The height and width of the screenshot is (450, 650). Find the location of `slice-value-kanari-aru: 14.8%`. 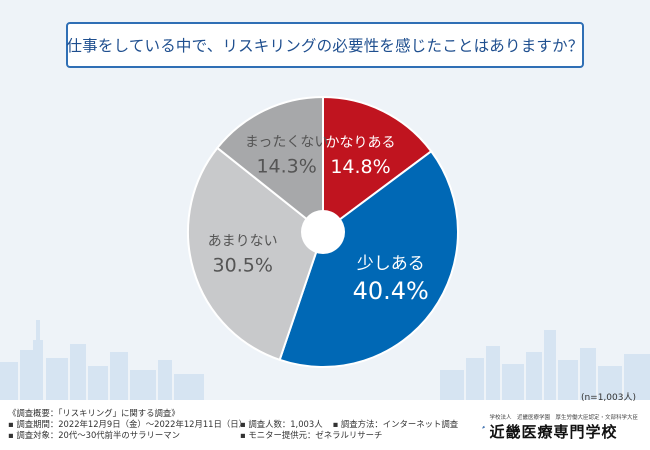

slice-value-kanari-aru: 14.8% is located at coordinates (360, 167).